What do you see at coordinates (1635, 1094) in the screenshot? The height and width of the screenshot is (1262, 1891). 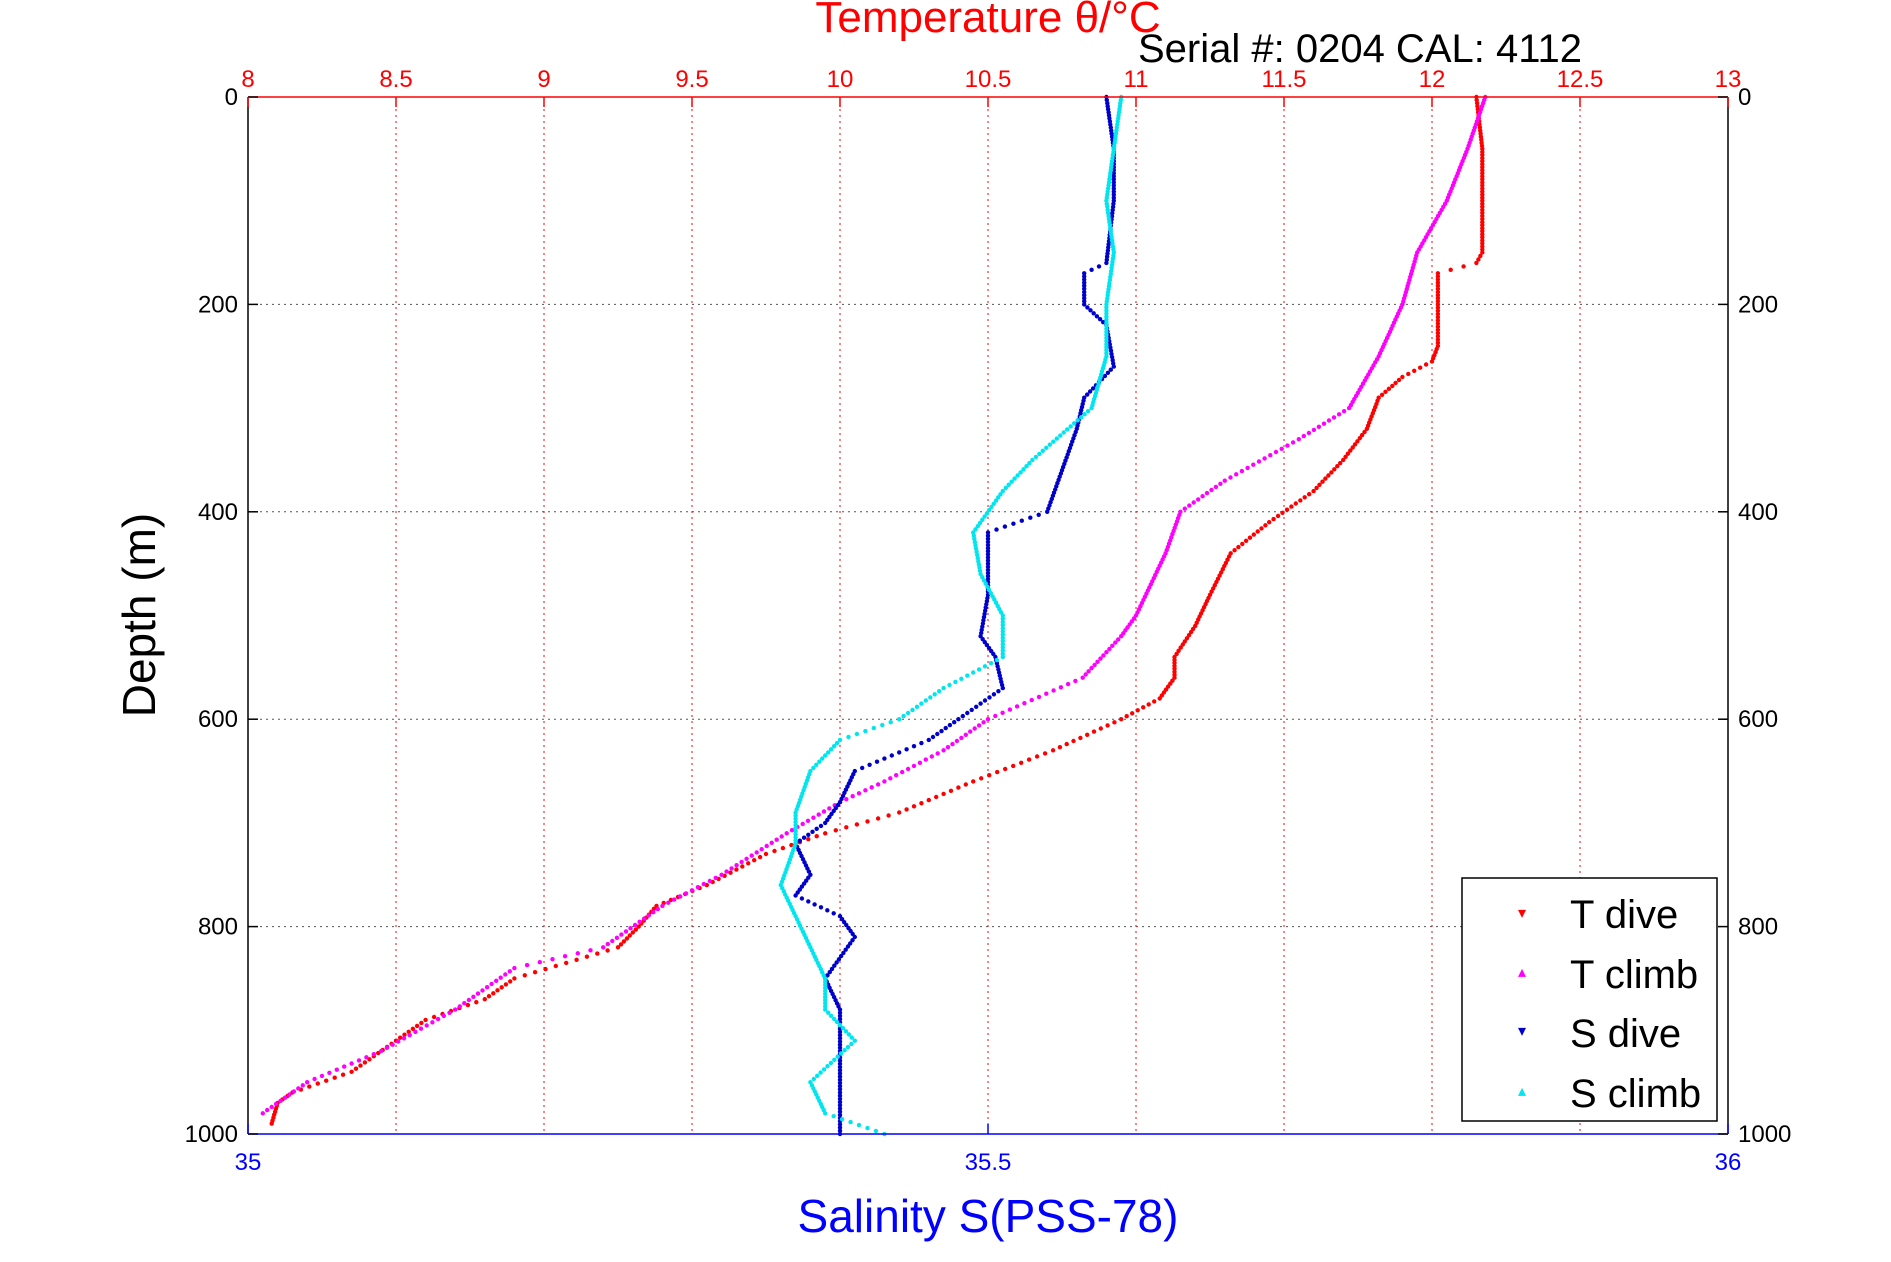 I see `legend-label-s-climb: S climb` at bounding box center [1635, 1094].